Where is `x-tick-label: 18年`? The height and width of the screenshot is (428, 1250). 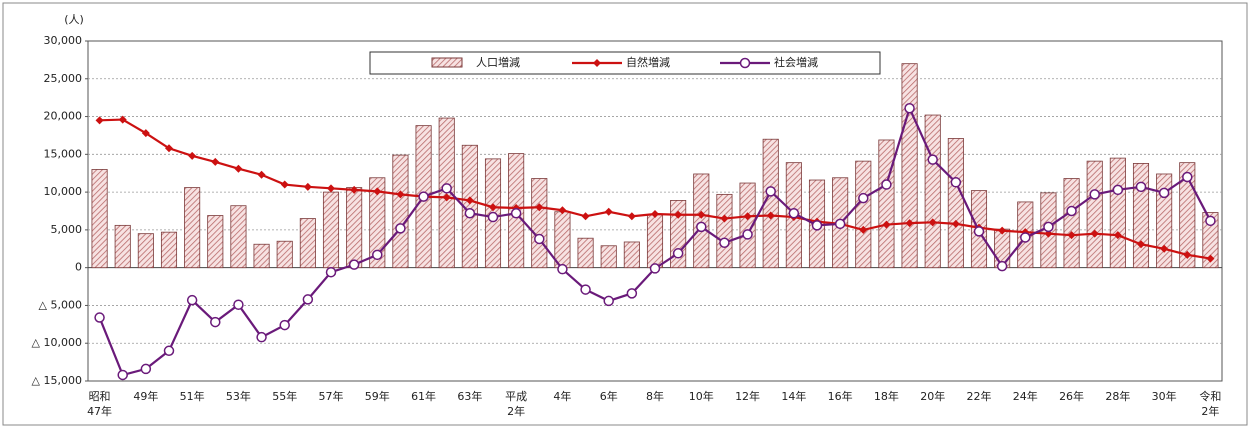 x-tick-label: 18年 is located at coordinates (886, 396).